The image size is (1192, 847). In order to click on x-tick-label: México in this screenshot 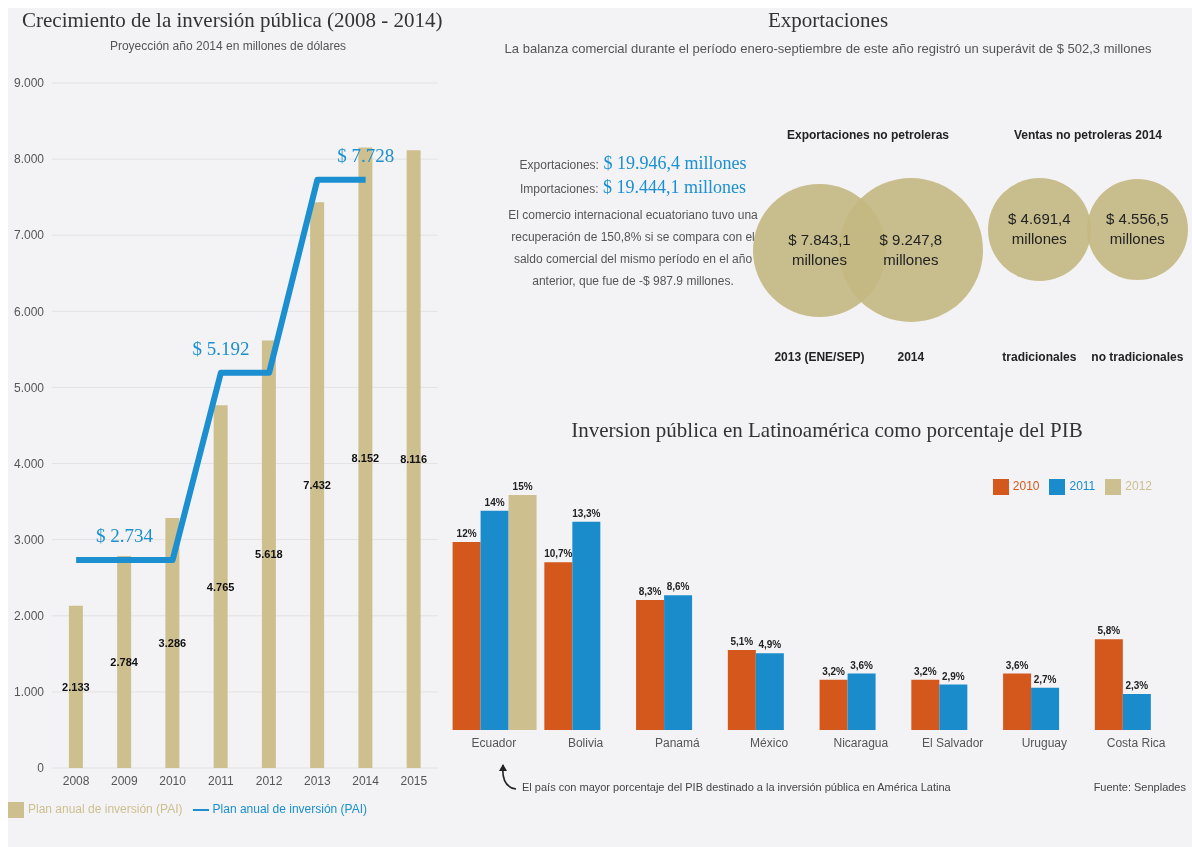, I will do `click(769, 742)`.